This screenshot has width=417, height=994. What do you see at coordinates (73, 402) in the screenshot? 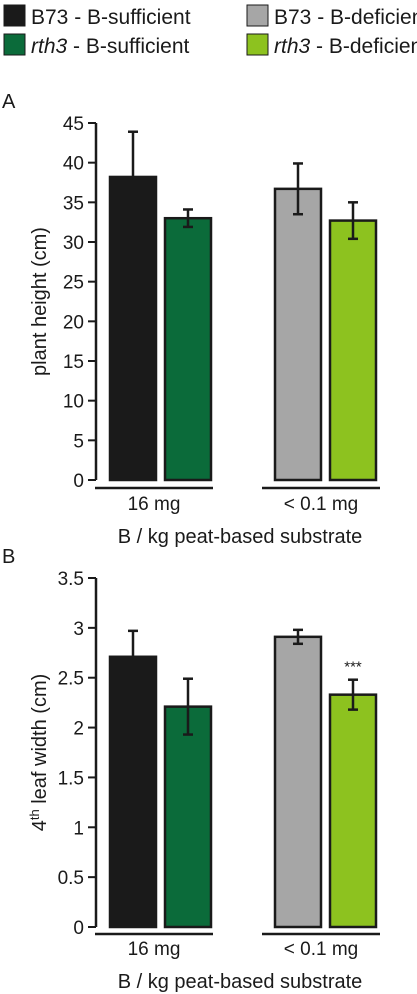
I see `y-tick-label: 10` at bounding box center [73, 402].